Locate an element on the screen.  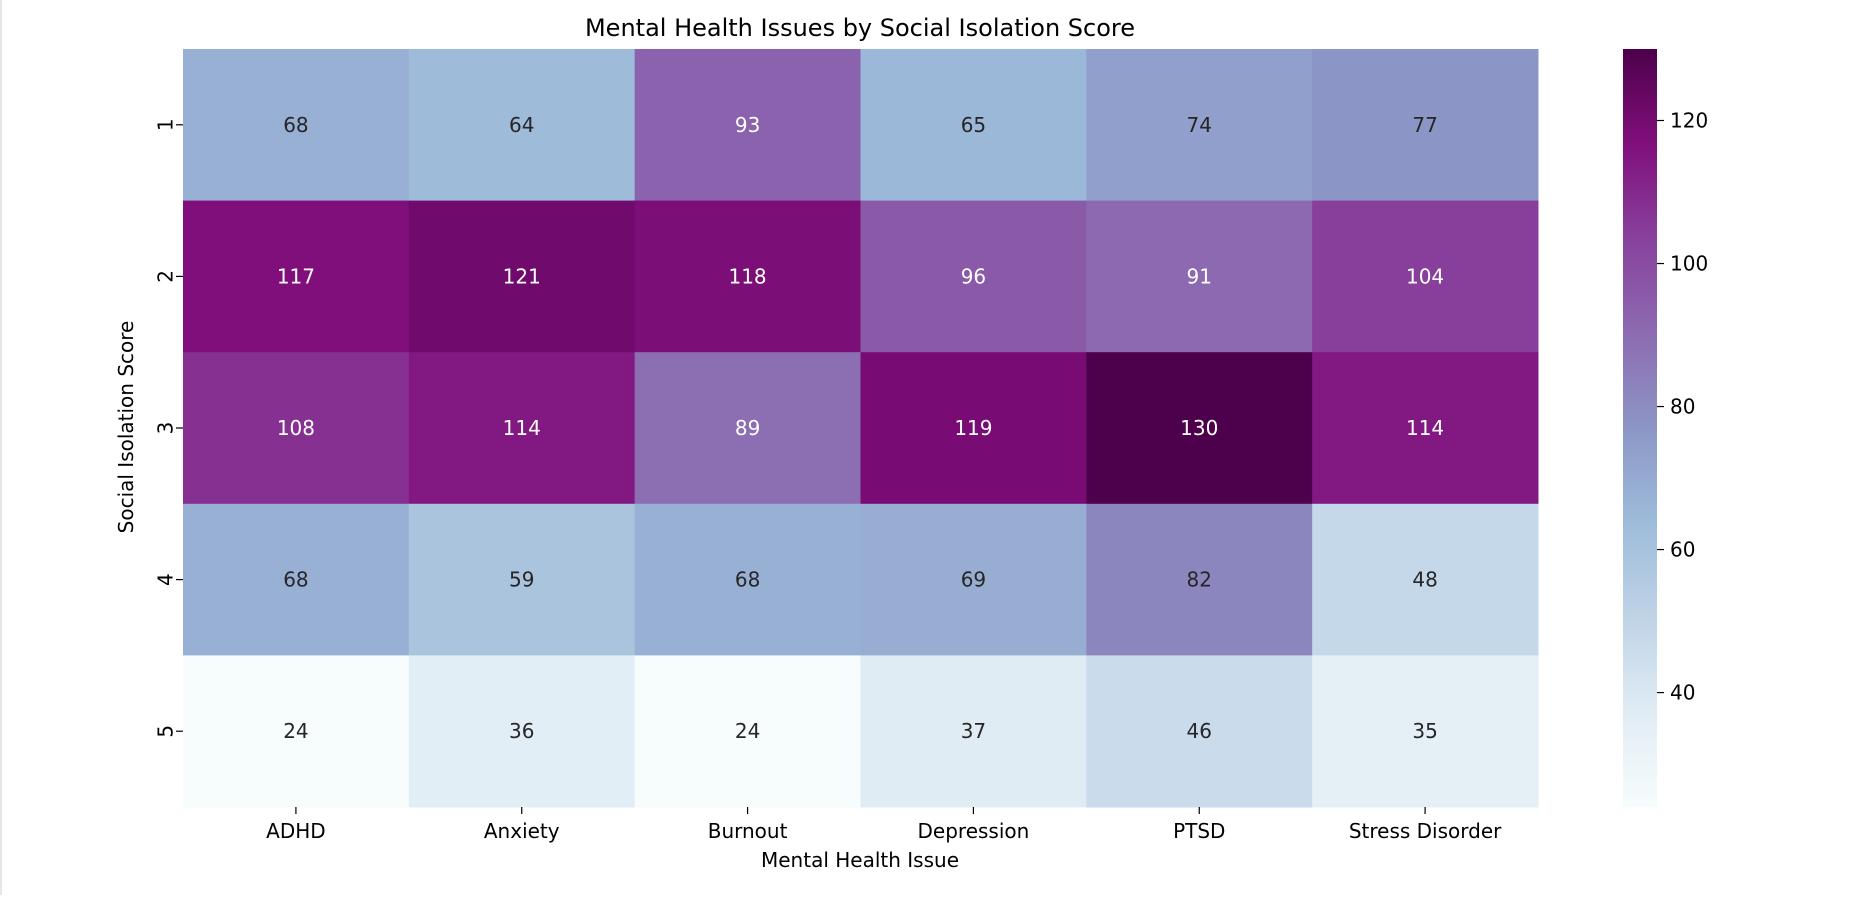
cell-value-label: 108 is located at coordinates (296, 428).